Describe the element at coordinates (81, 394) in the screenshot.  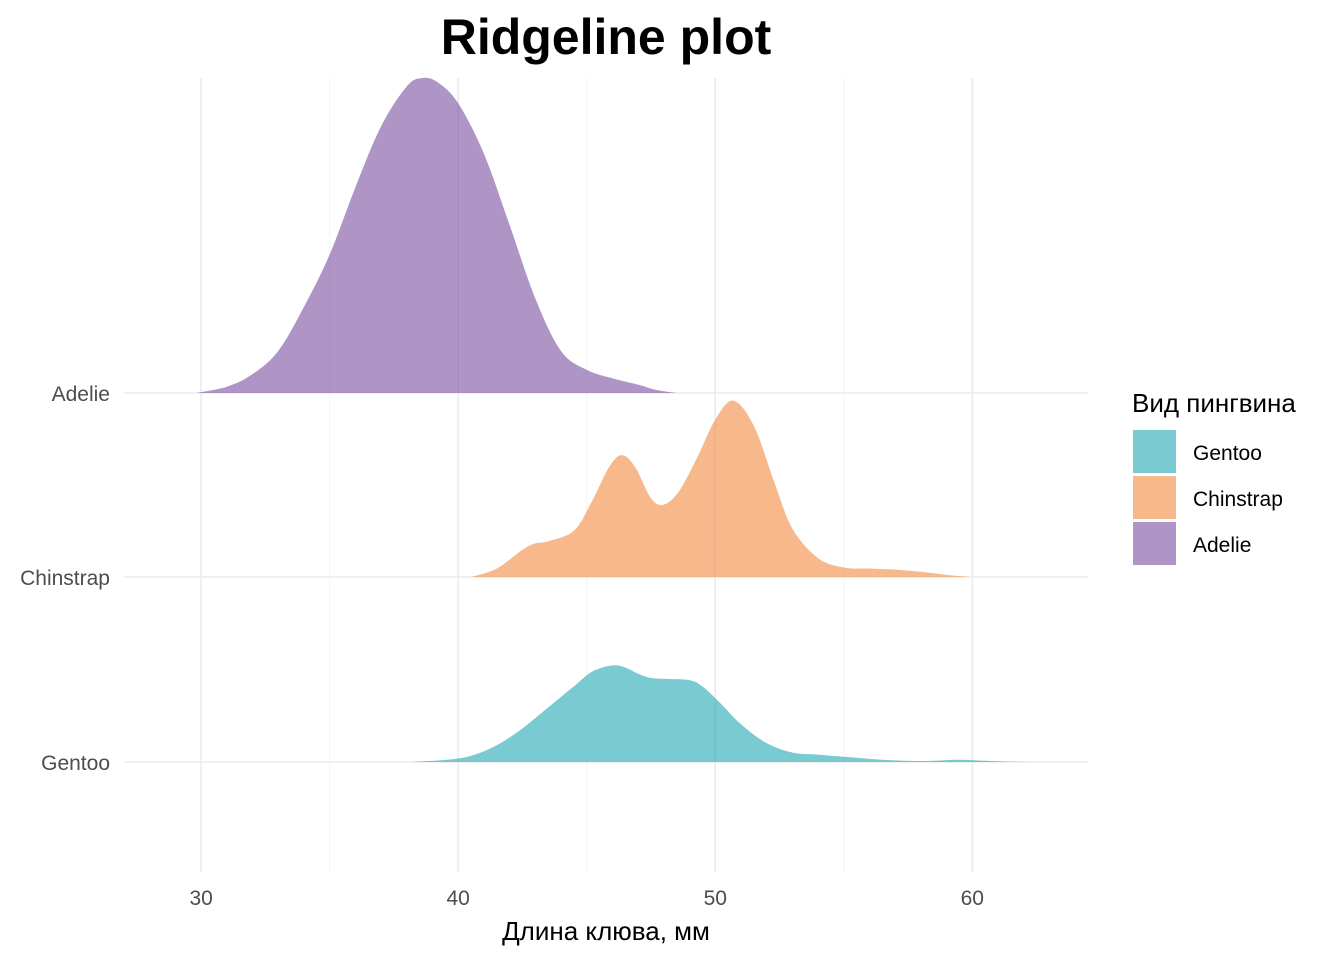
I see `y-tick-label-adelie: Adelie` at that location.